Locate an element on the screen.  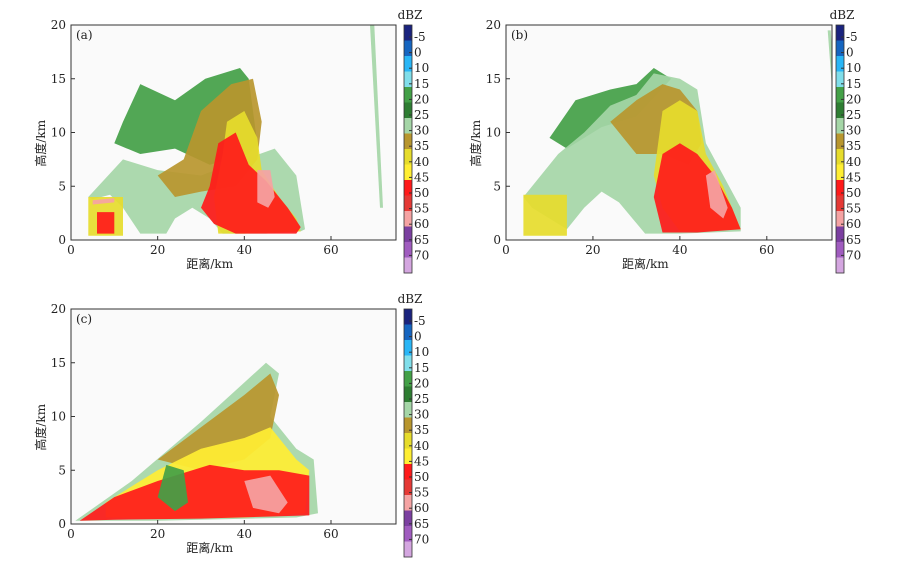
colorbar-unit: dBZ is located at coordinates (410, 15).